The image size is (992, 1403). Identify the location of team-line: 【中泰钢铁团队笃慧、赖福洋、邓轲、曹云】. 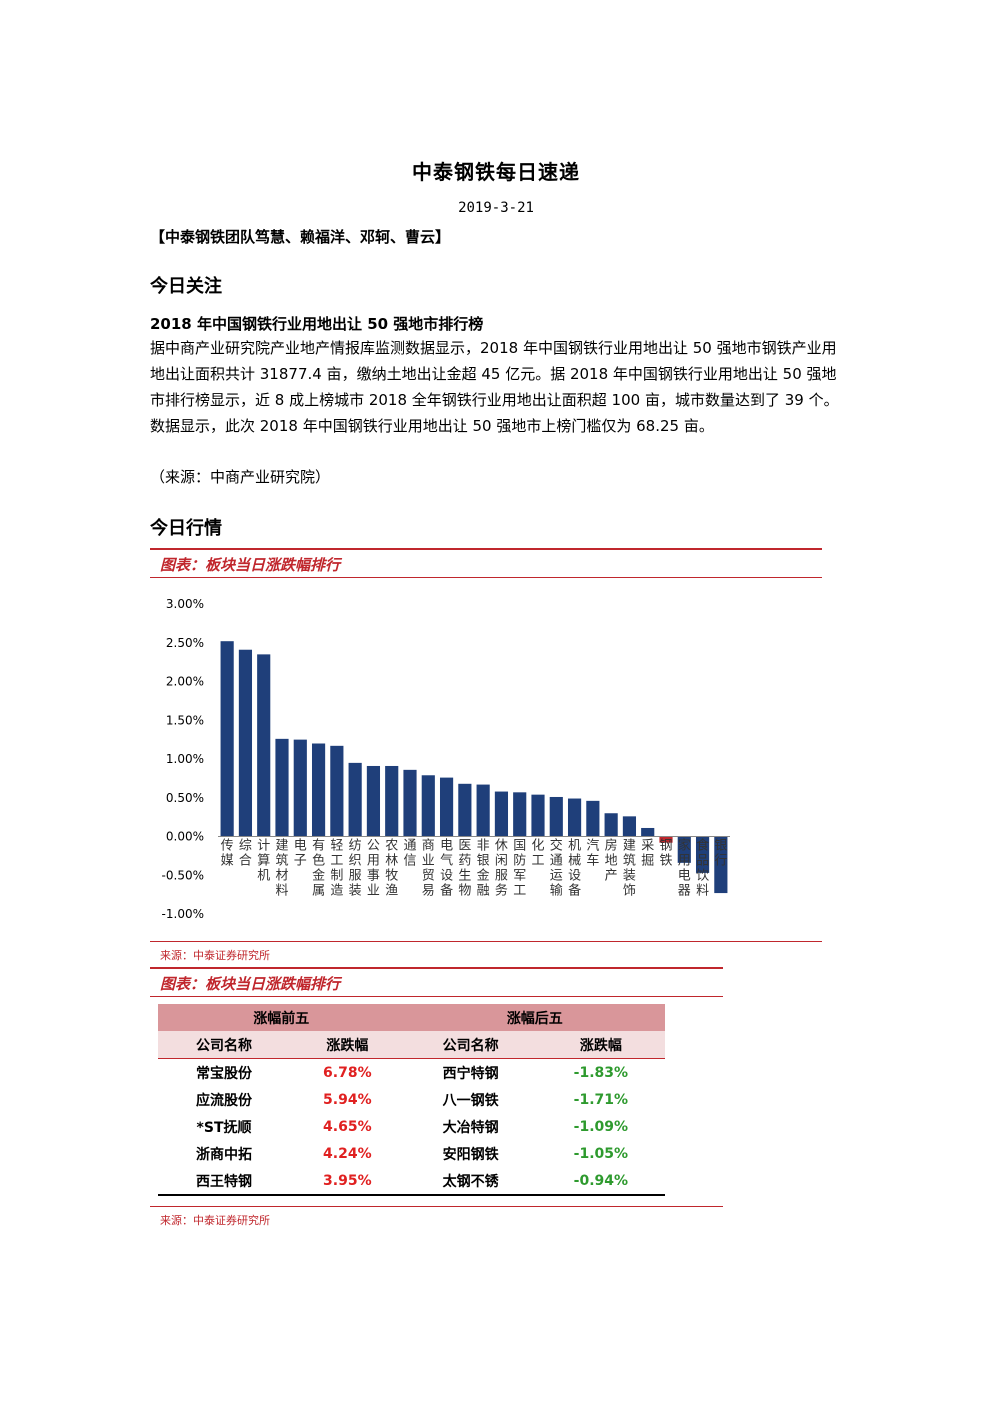
(300, 237).